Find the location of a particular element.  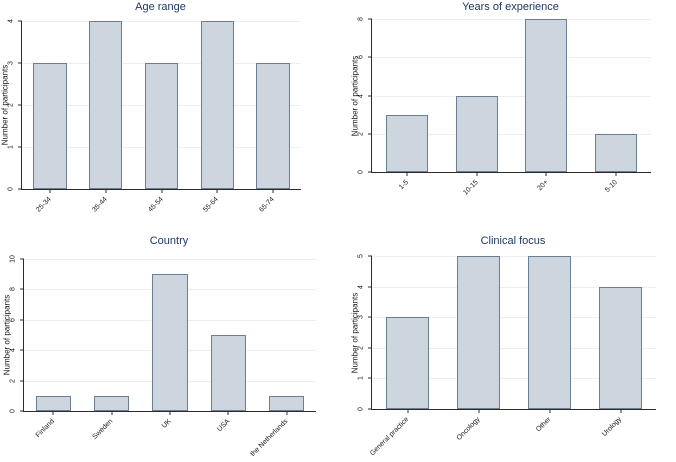

bar-uk is located at coordinates (170, 342).